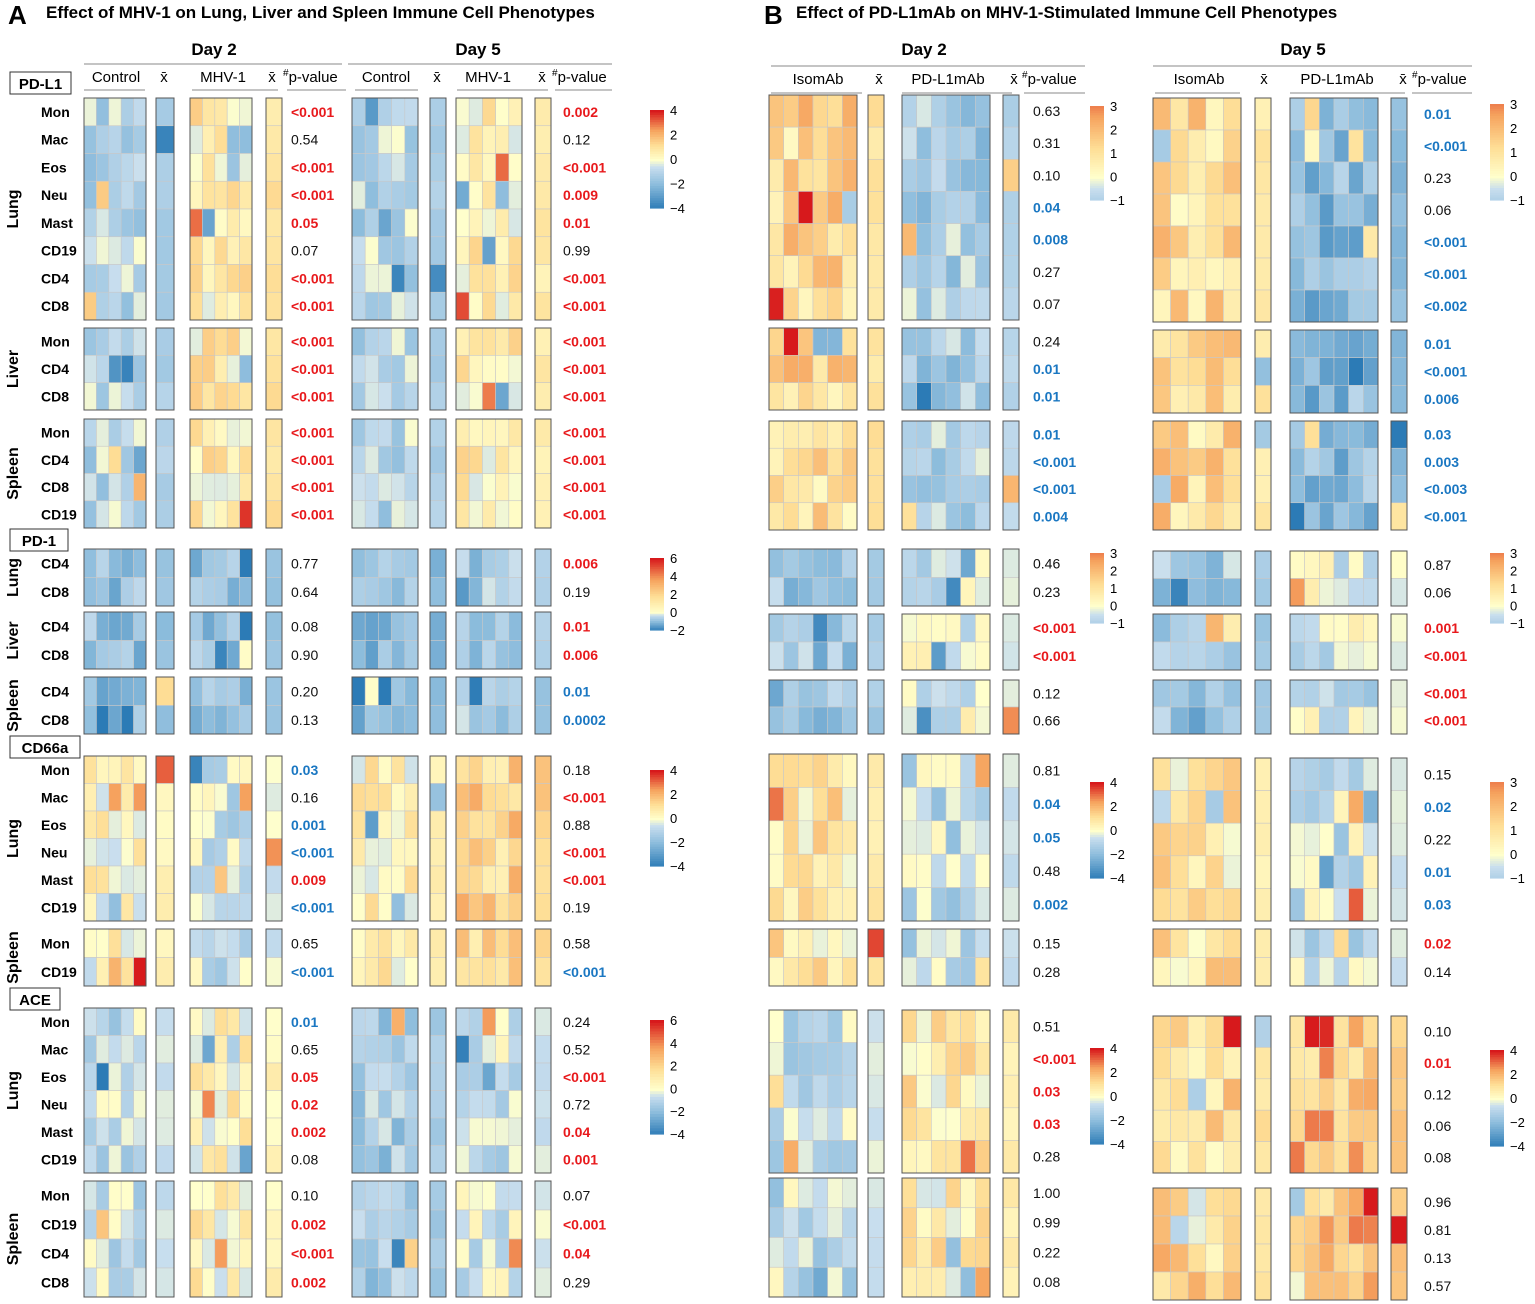 This screenshot has height=1304, width=1535. What do you see at coordinates (667, 159) in the screenshot?
I see `color-legend: 420−2−4` at bounding box center [667, 159].